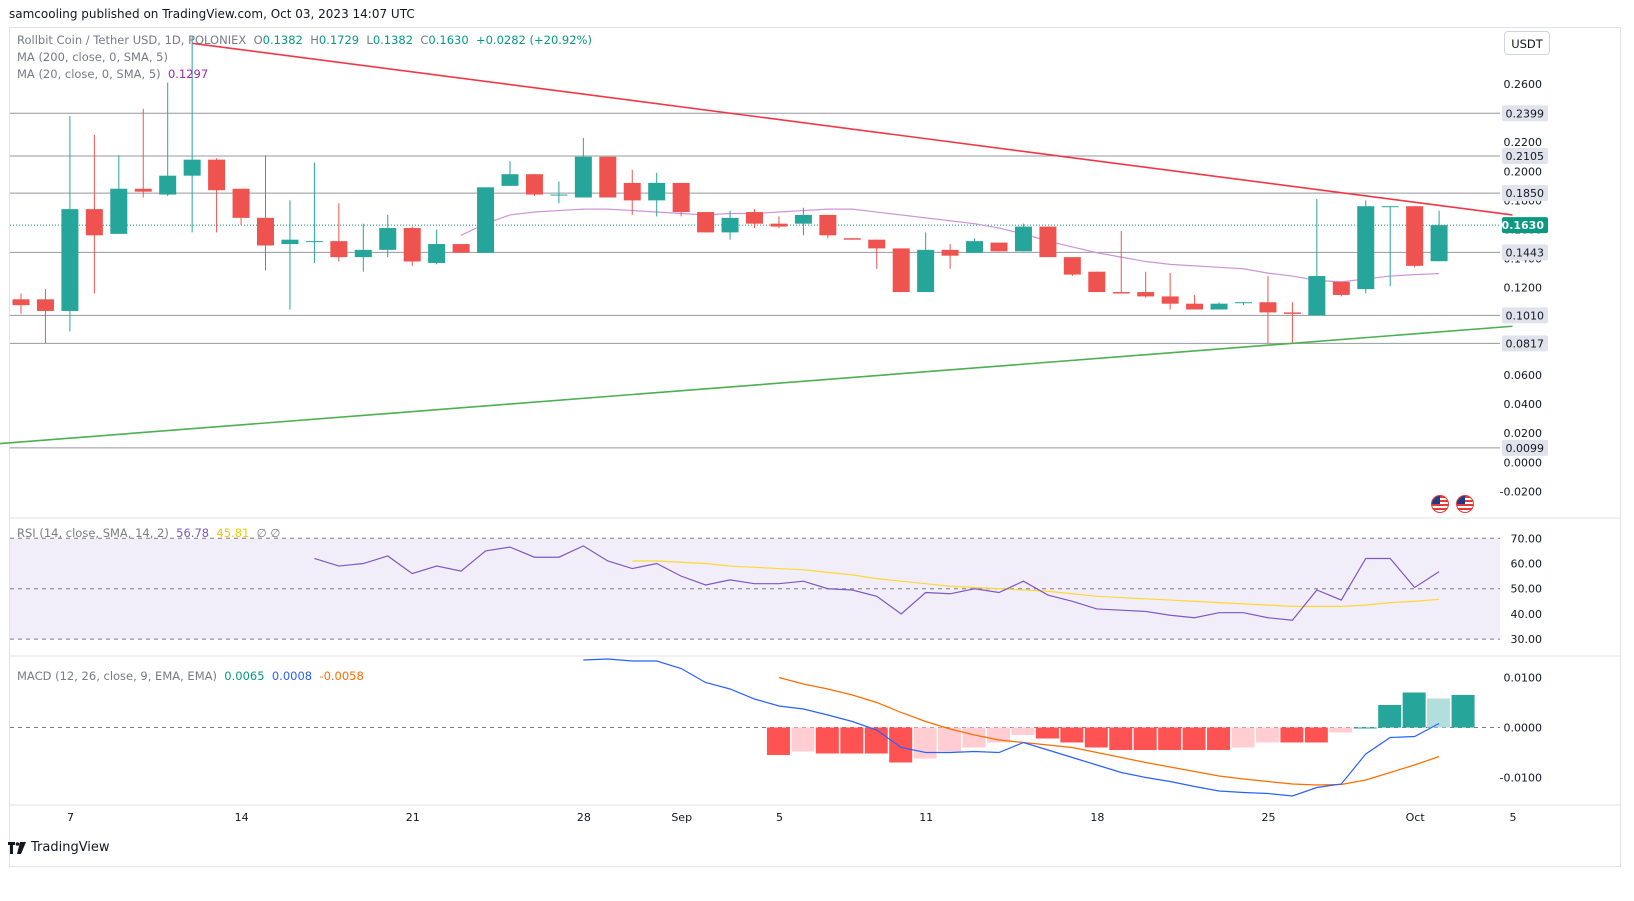  I want to click on ma200-legend: MA (200, close, 0, SMA, 5), so click(92, 57).